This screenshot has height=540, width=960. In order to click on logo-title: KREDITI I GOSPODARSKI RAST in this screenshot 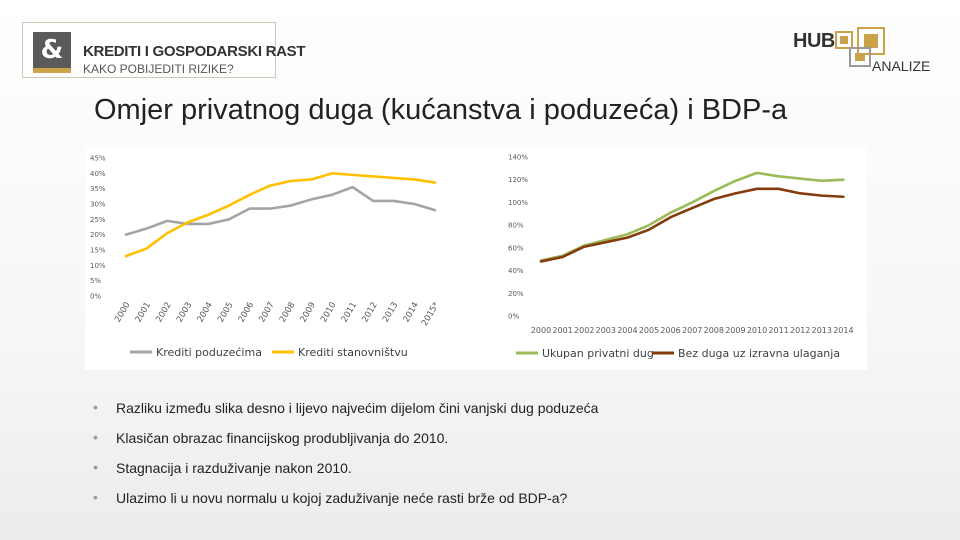, I will do `click(194, 51)`.